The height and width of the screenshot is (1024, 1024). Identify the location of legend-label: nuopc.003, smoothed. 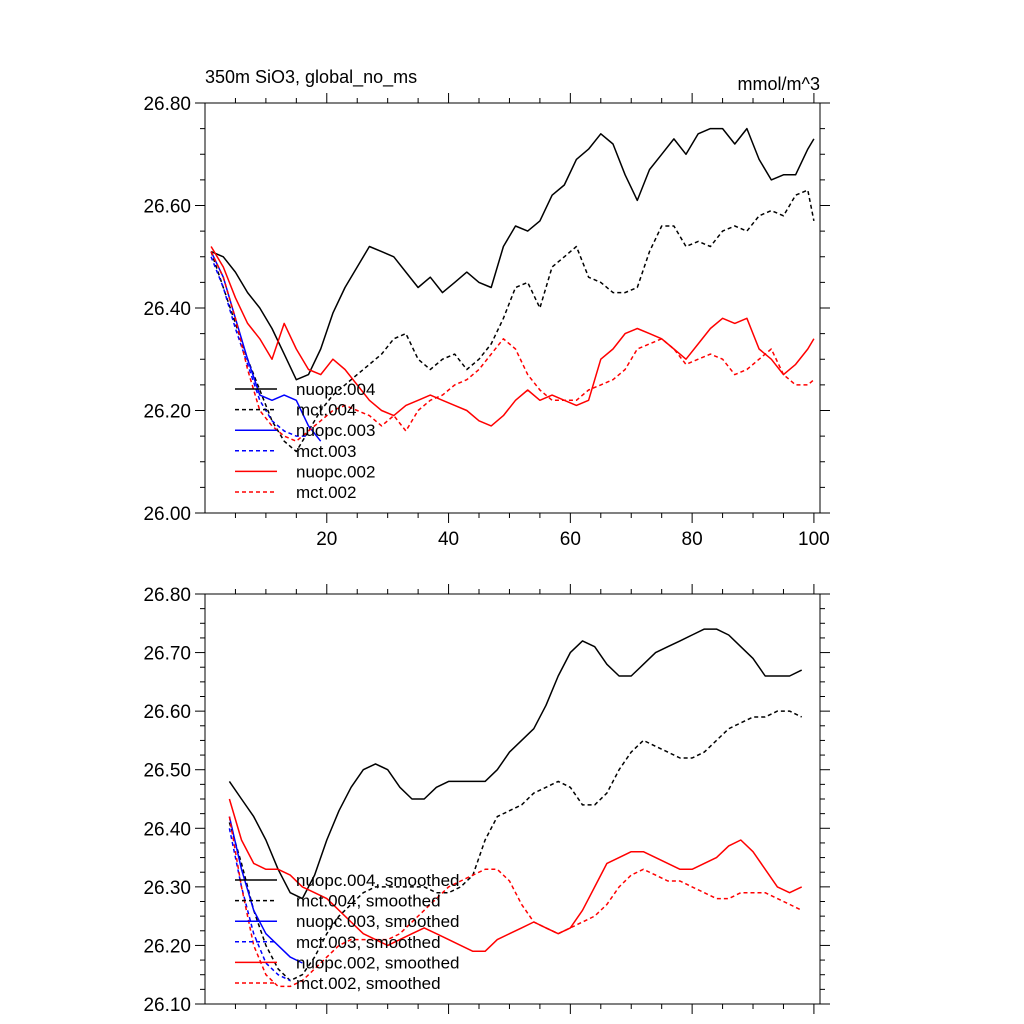
(378, 921).